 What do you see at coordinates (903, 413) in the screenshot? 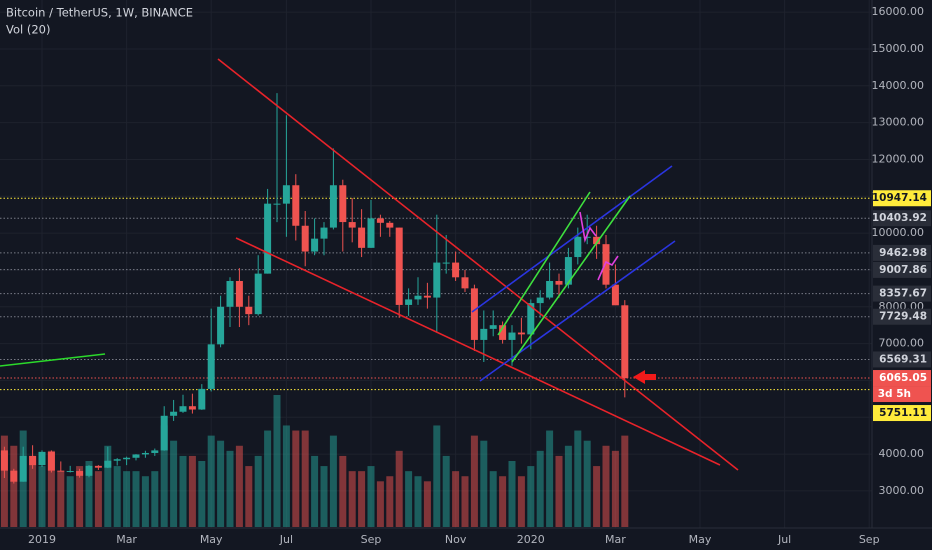
I see `price-label: 5751.11` at bounding box center [903, 413].